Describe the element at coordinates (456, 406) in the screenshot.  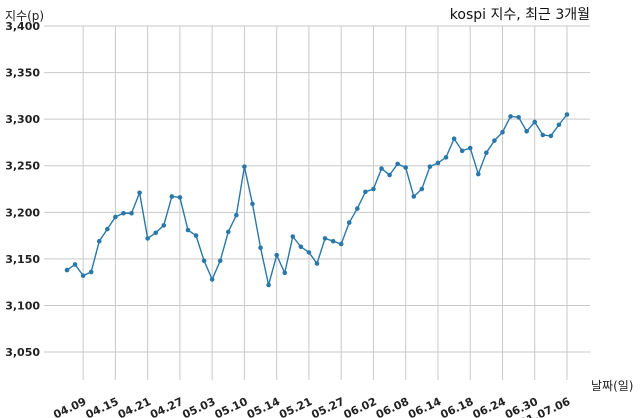
I see `x-tick-label: 06.18` at that location.